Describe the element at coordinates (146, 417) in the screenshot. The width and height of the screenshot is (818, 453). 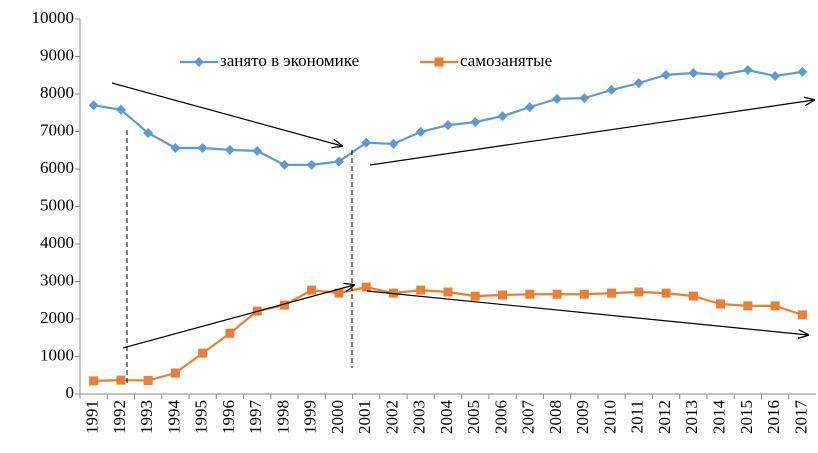
I see `x-tick-label: 1993` at that location.